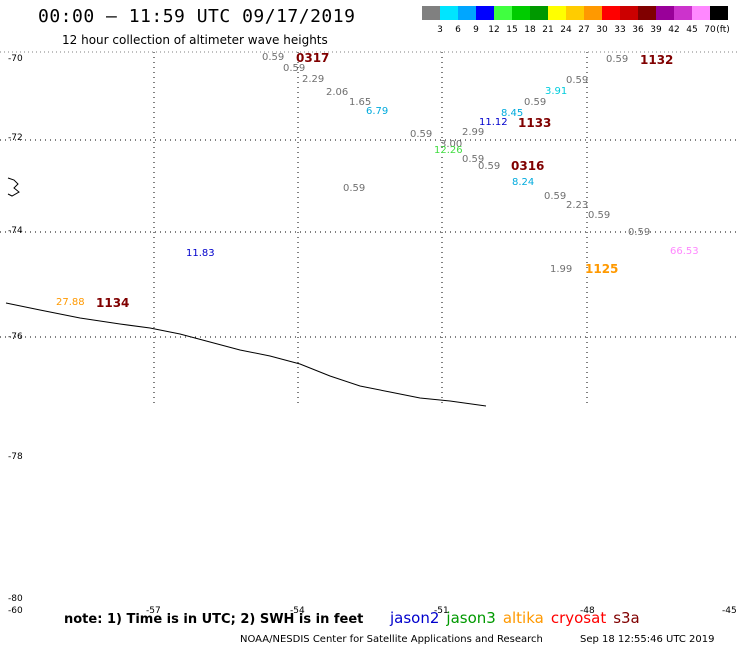 This screenshot has width=740, height=650. Describe the element at coordinates (638, 30) in the screenshot. I see `colorbar-label: 36` at that location.